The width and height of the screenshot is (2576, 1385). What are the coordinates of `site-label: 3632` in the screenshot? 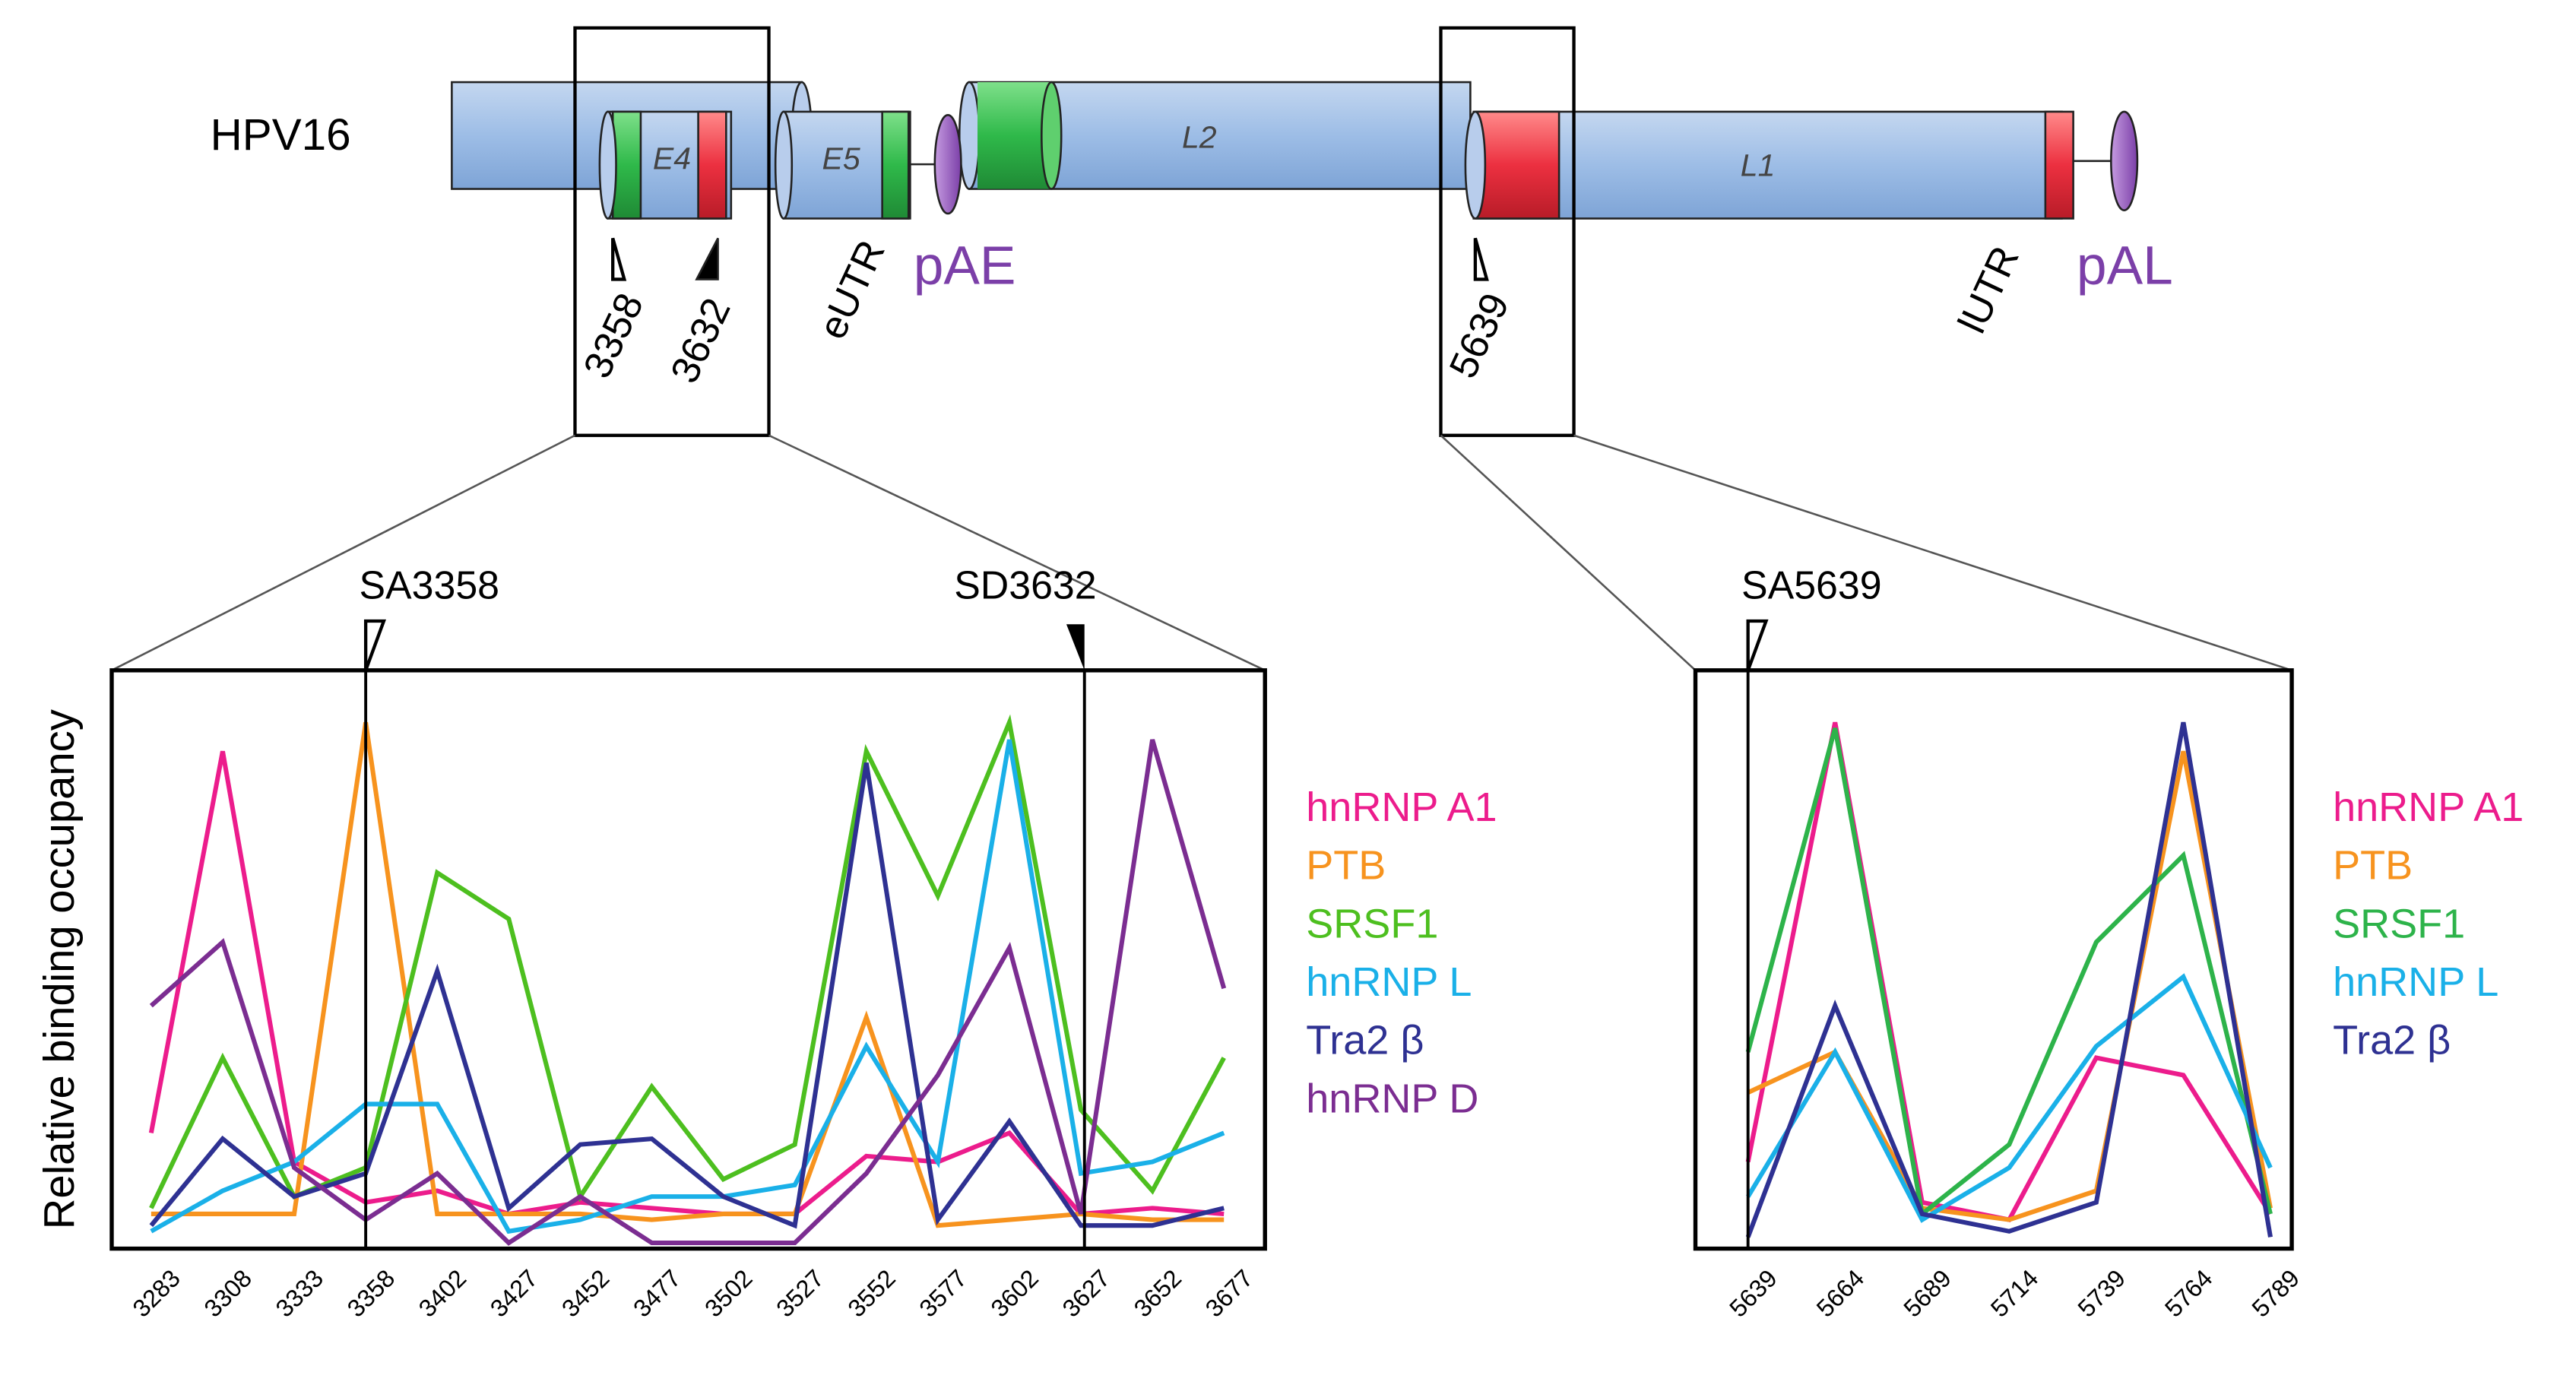 It's located at (700, 340).